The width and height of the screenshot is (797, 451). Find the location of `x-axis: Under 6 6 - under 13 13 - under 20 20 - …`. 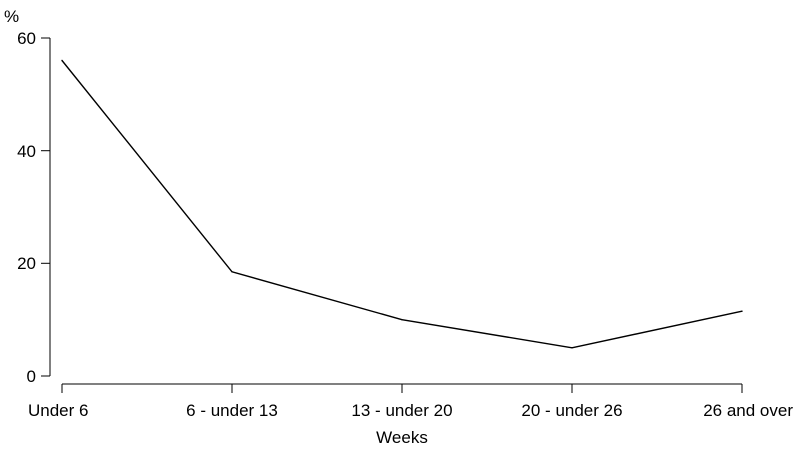

x-axis: Under 6 6 - under 13 13 - under 20 20 - … is located at coordinates (410, 415).